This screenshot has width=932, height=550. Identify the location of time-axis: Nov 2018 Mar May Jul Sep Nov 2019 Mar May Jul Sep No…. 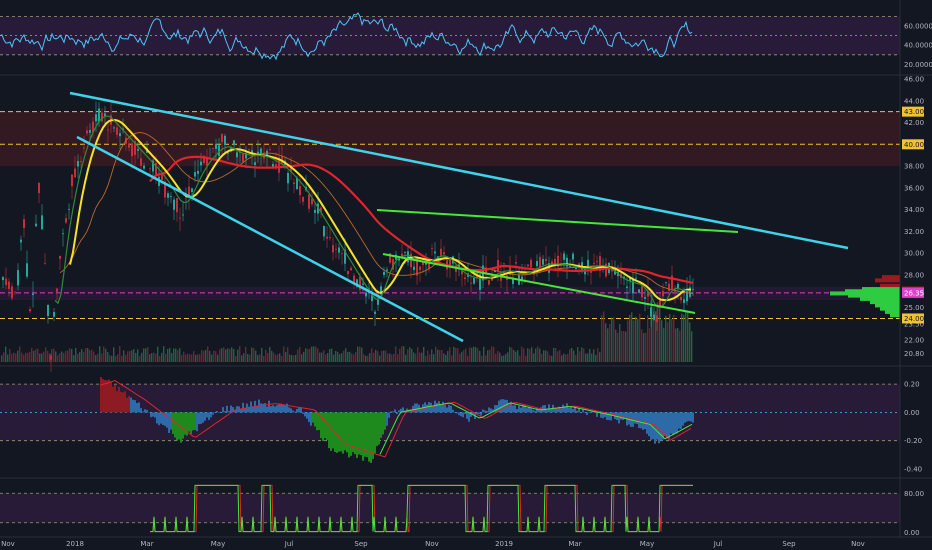
(433, 544).